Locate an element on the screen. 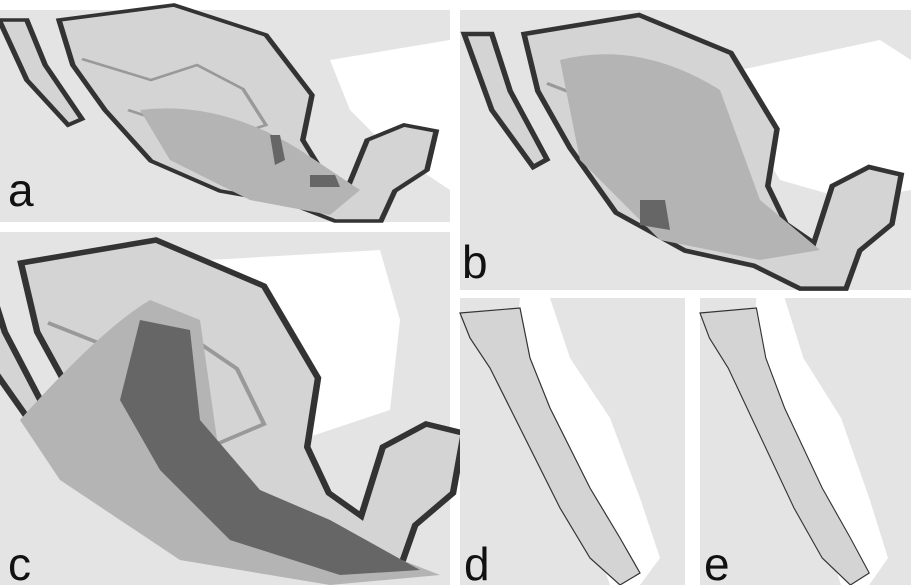  panel-e: e is located at coordinates (805, 441).